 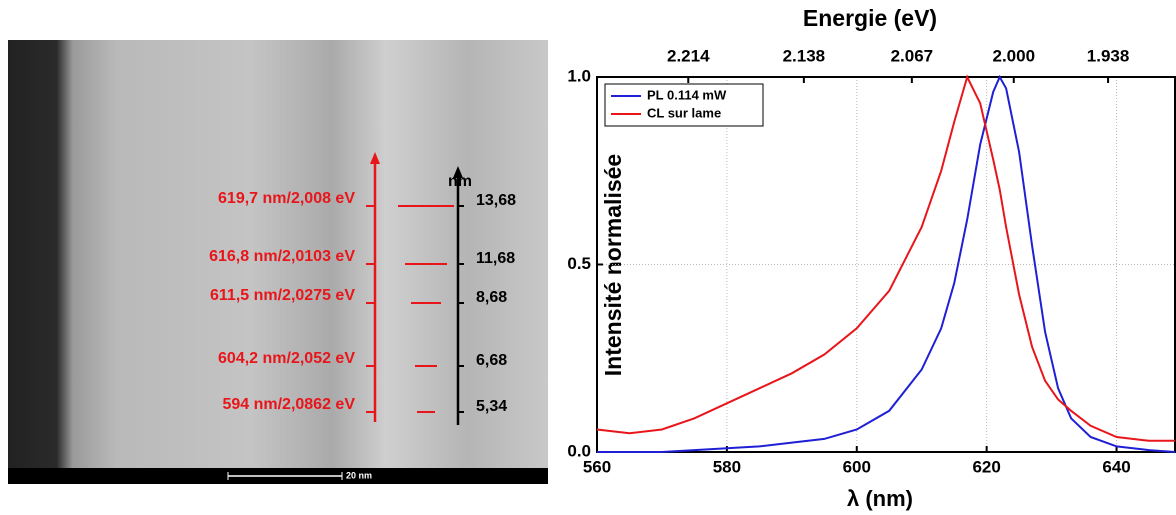 I want to click on scale-value: 13,68, so click(x=496, y=200).